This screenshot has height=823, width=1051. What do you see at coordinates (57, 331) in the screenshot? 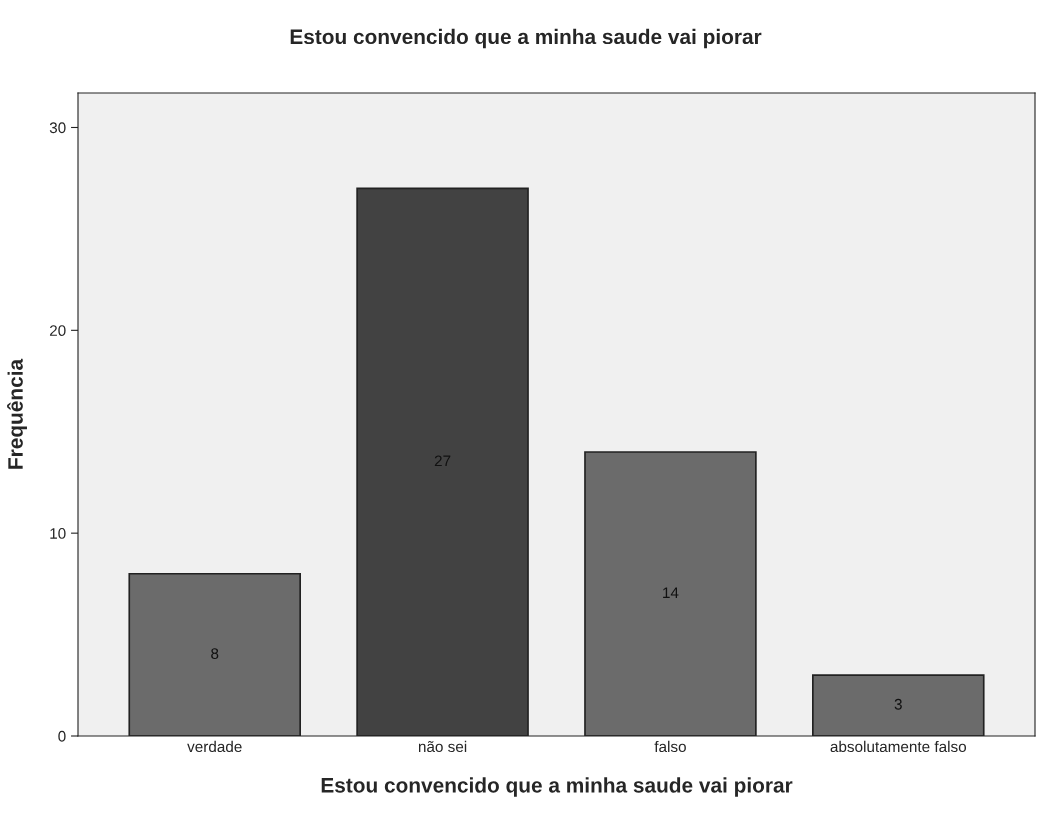
I see `y-tick-label: 20` at bounding box center [57, 331].